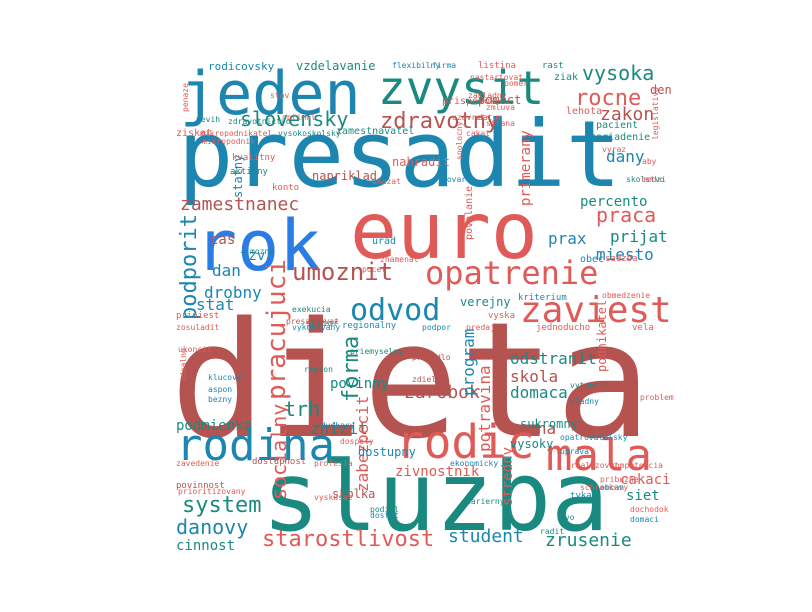  What do you see at coordinates (376, 351) in the screenshot?
I see `word-priemyselny: priemyselny` at bounding box center [376, 351].